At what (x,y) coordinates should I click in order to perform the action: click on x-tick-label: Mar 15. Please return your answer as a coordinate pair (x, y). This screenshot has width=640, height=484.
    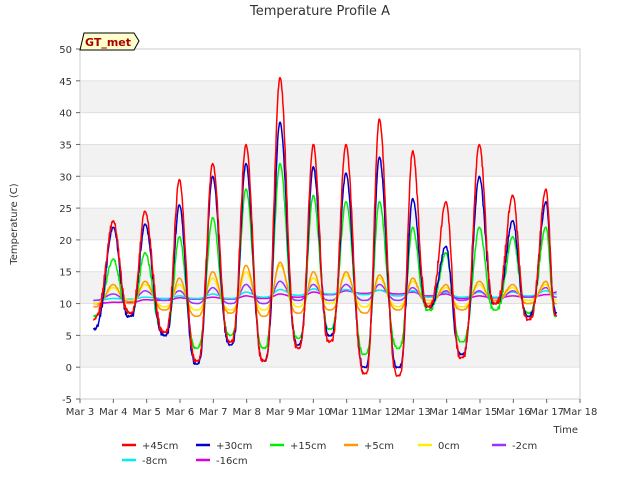
    Looking at the image, I should click on (480, 412).